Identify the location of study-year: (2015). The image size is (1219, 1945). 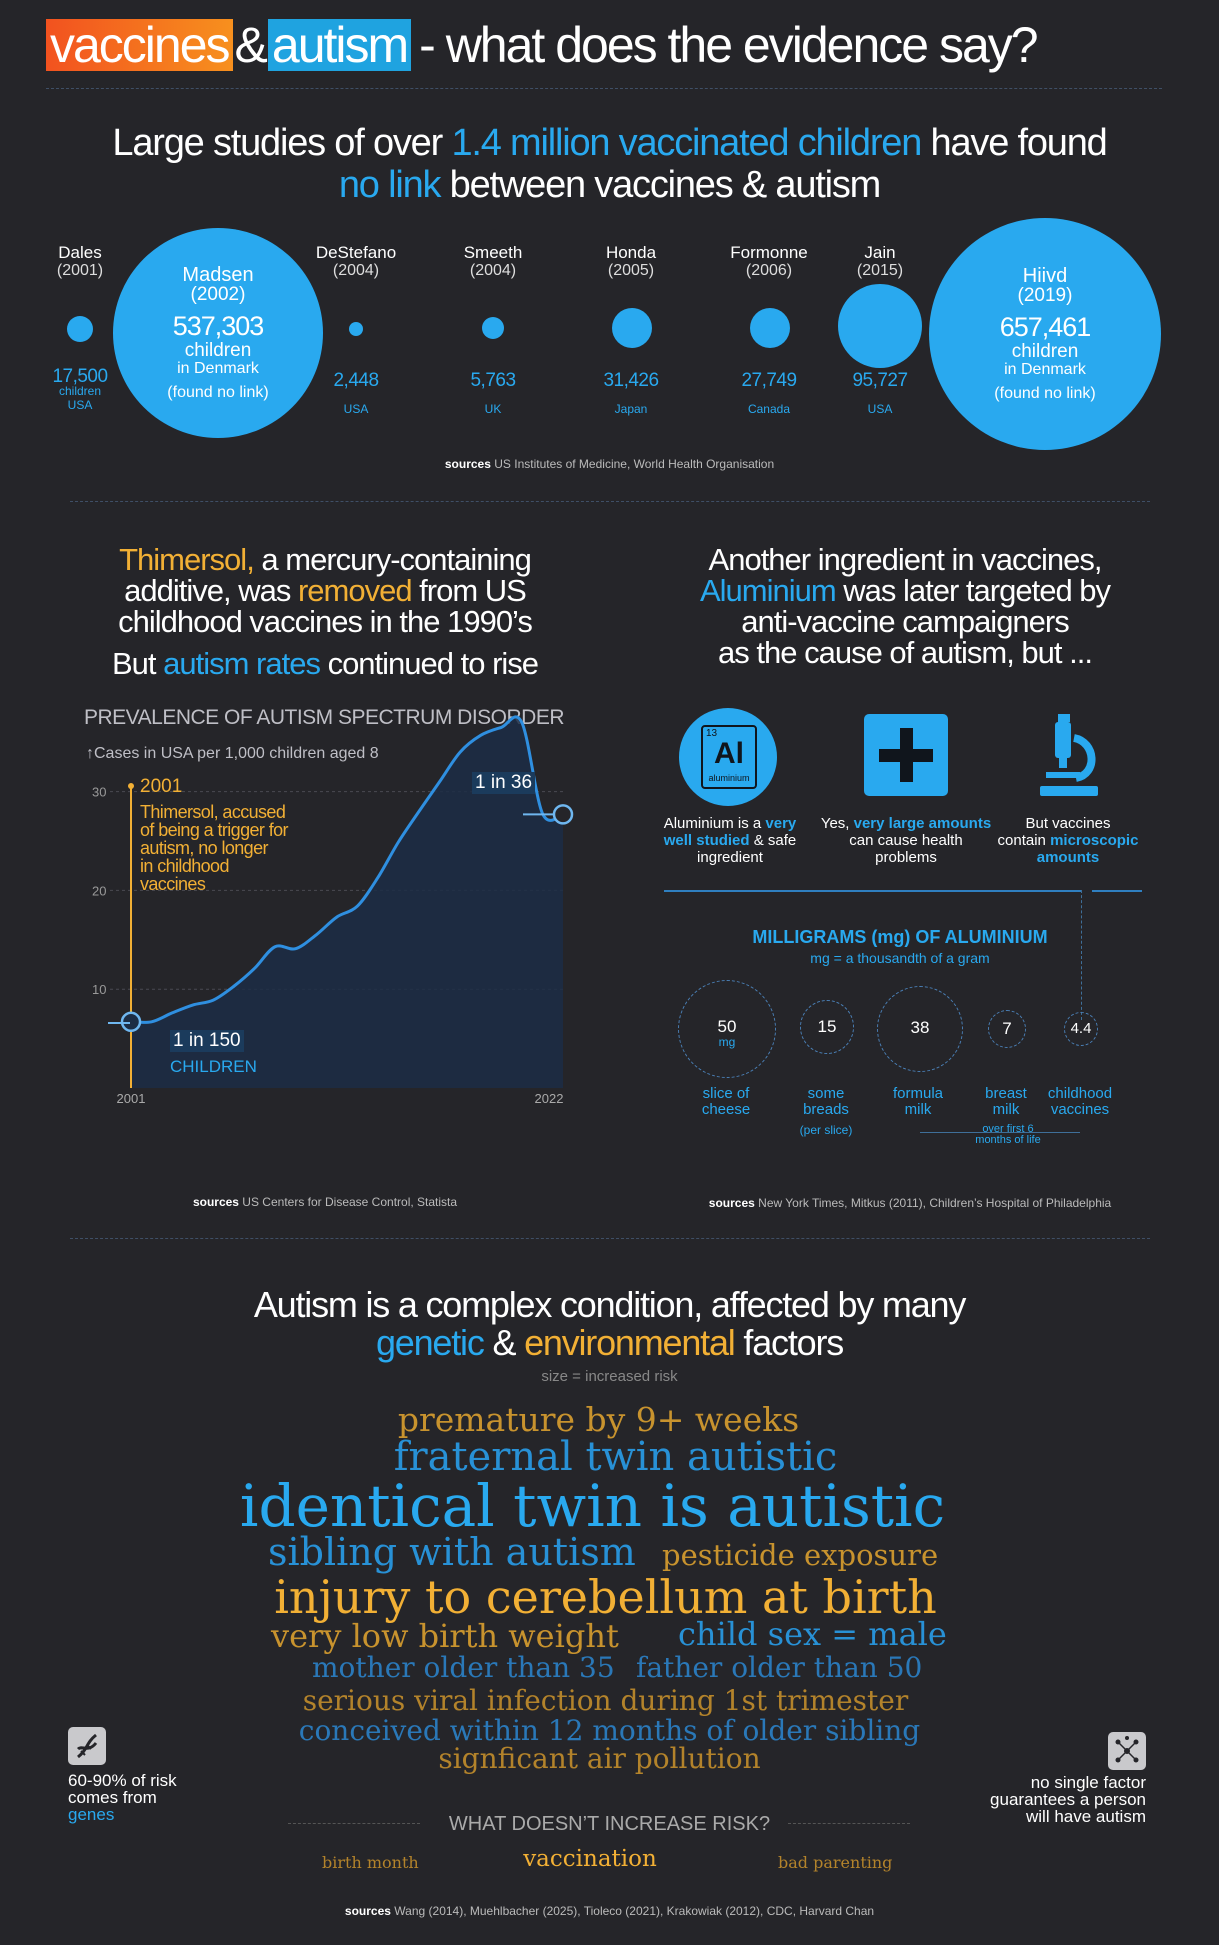
(880, 270).